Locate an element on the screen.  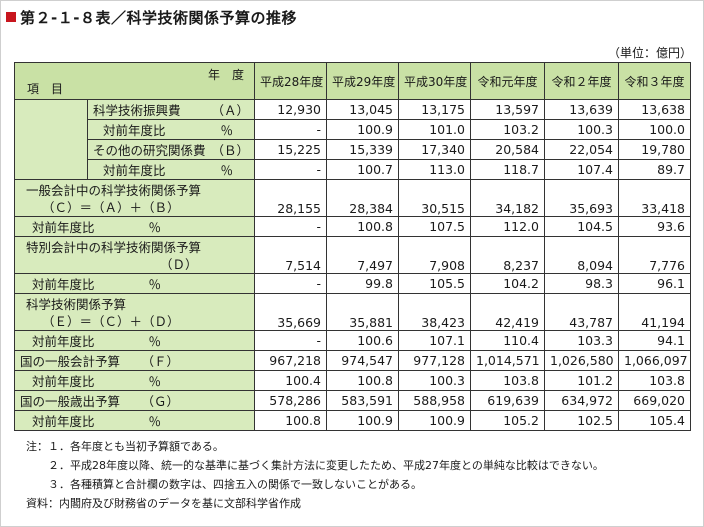
value-cell: 28,384 is located at coordinates (362, 198).